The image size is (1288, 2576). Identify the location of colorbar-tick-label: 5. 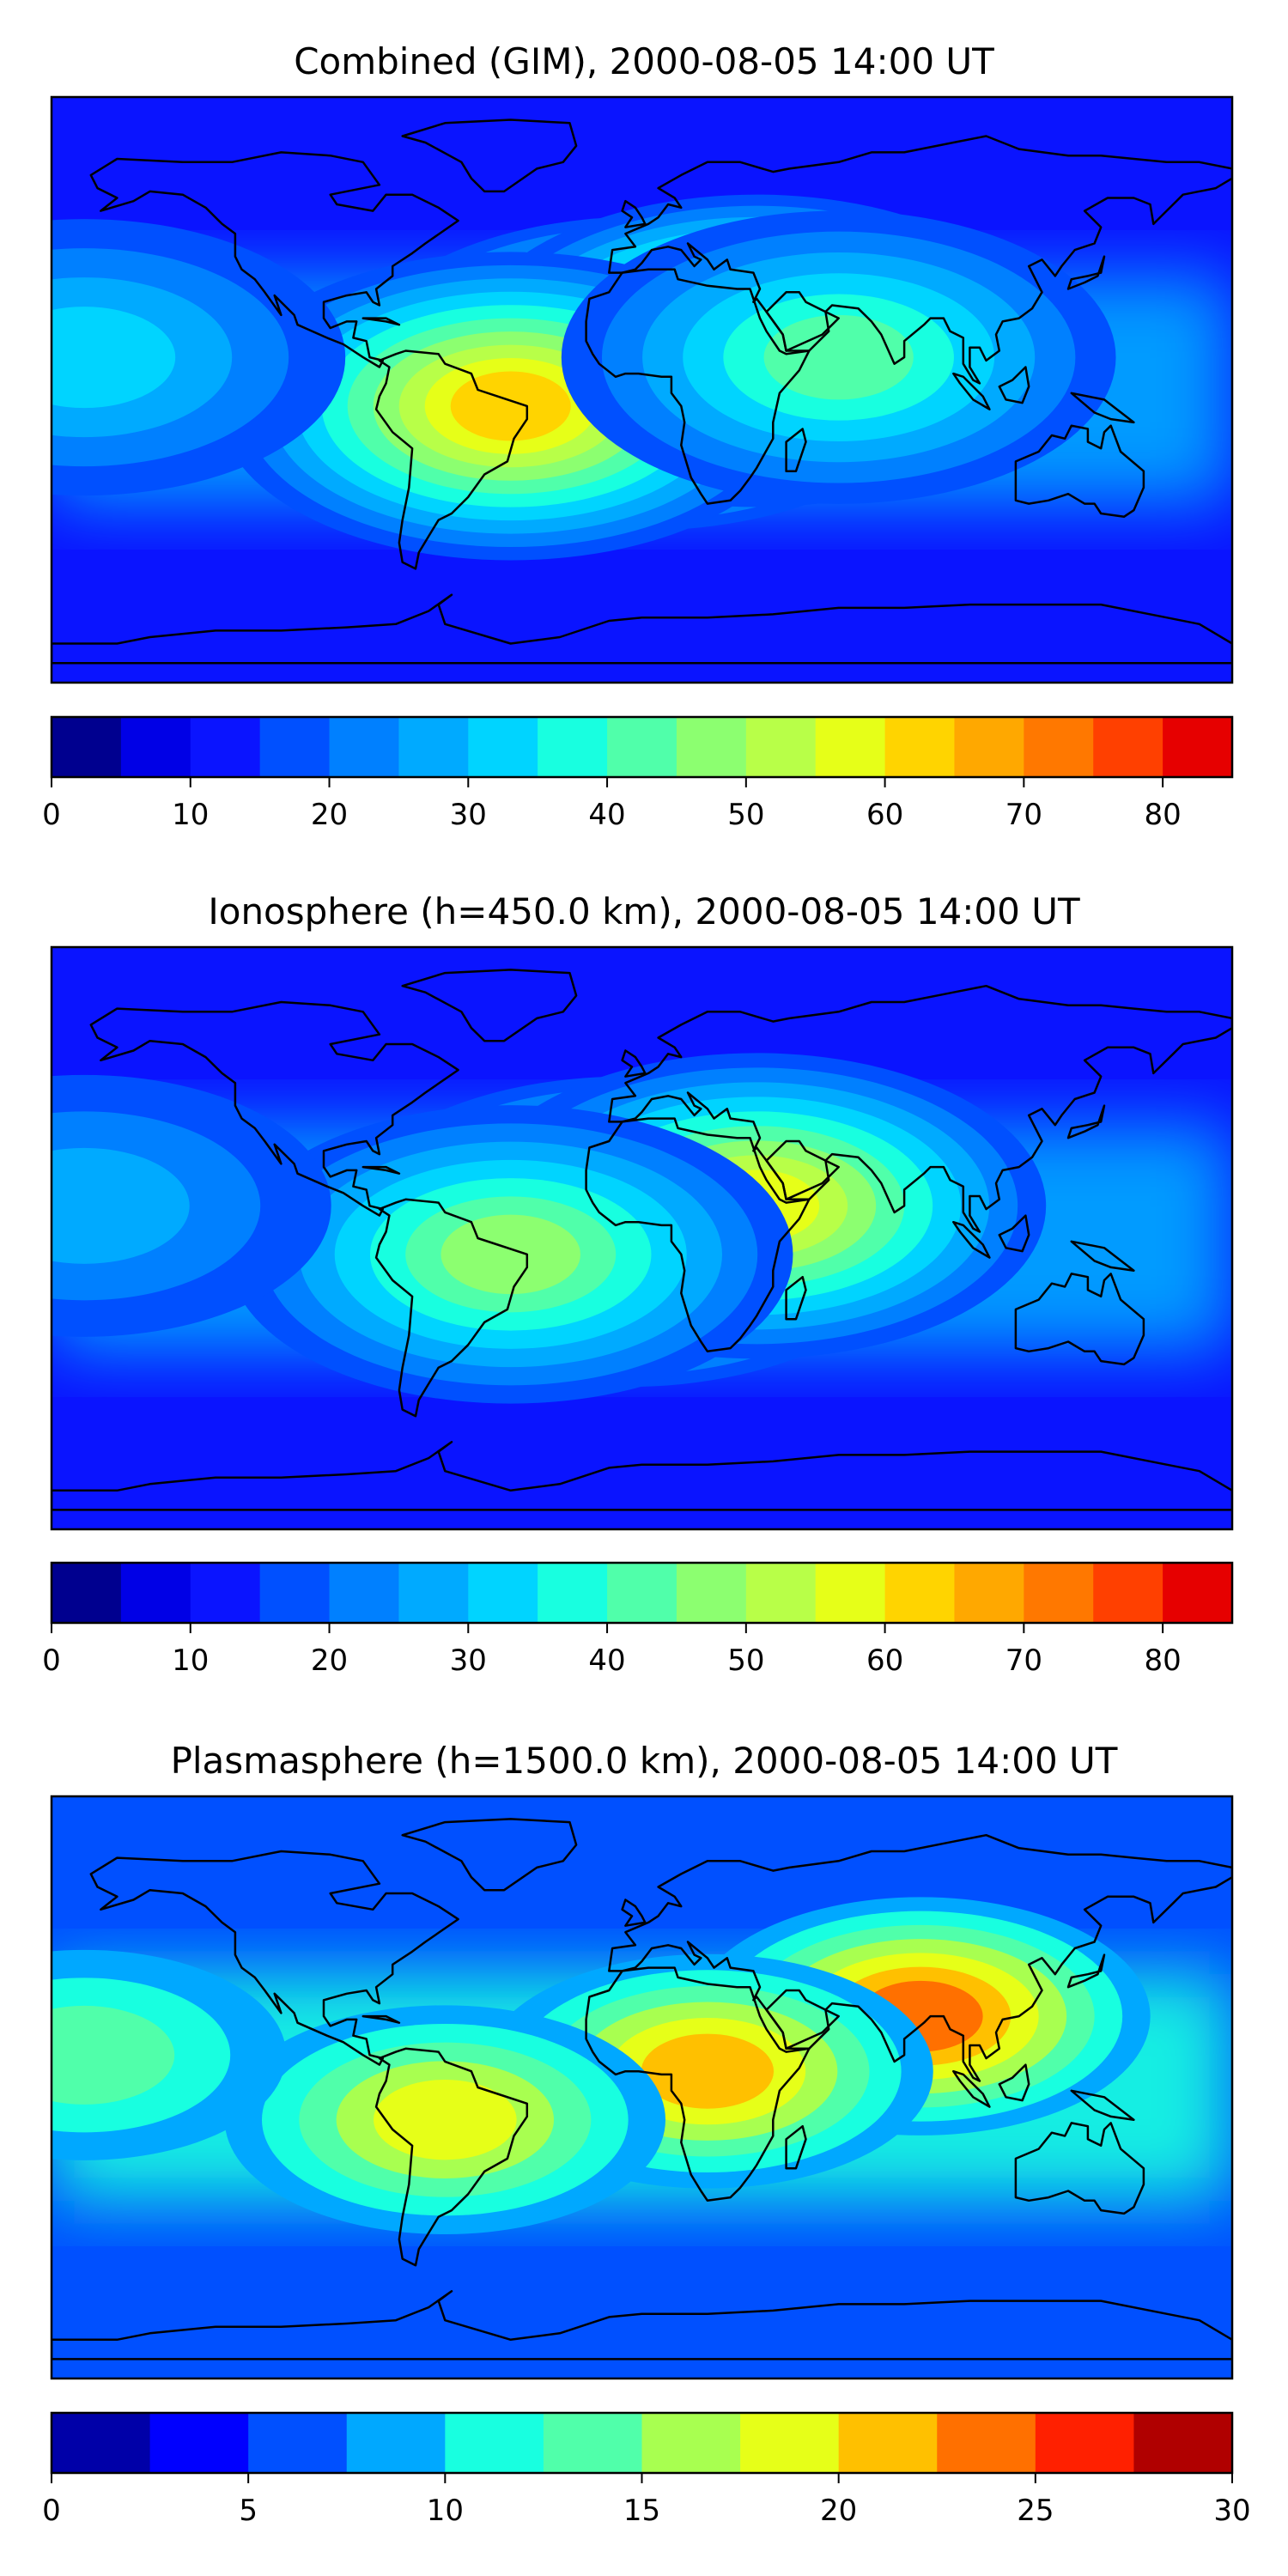
(249, 2511).